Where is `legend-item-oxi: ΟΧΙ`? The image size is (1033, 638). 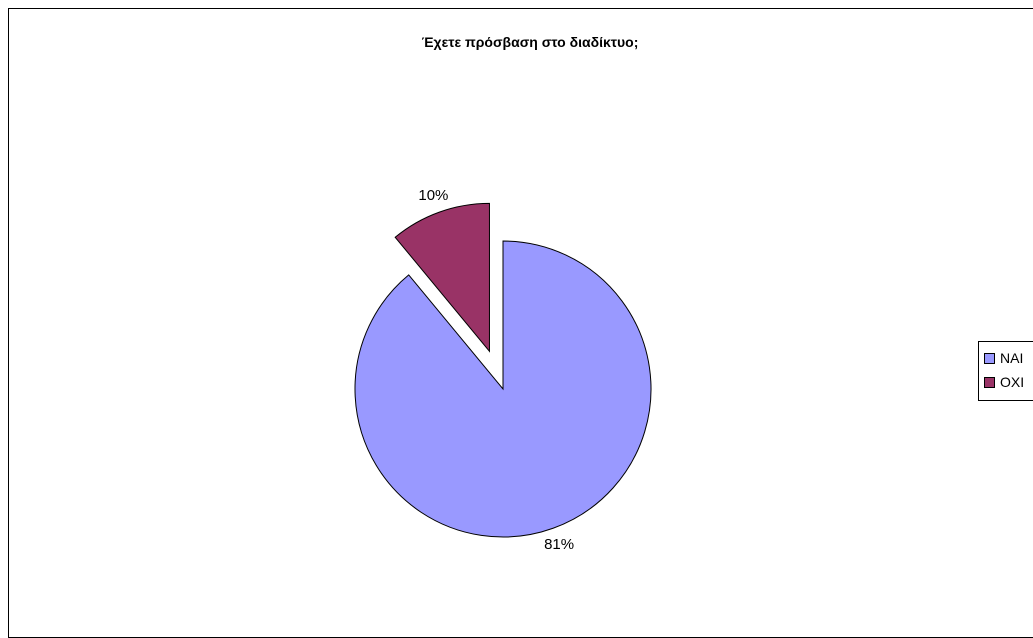 legend-item-oxi: ΟΧΙ is located at coordinates (1008, 382).